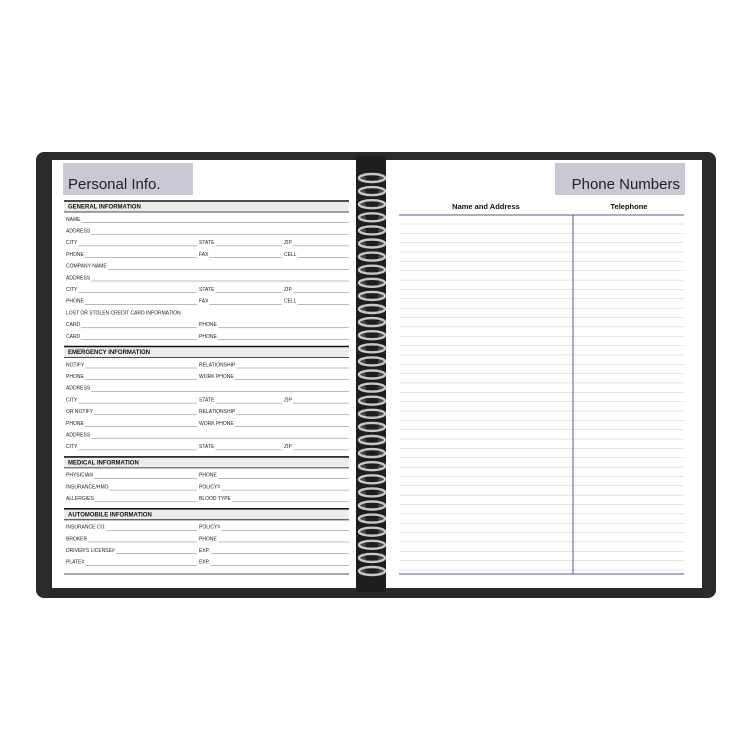 The width and height of the screenshot is (750, 750). What do you see at coordinates (86, 528) in the screenshot?
I see `field-label: INSURANCE CO.` at bounding box center [86, 528].